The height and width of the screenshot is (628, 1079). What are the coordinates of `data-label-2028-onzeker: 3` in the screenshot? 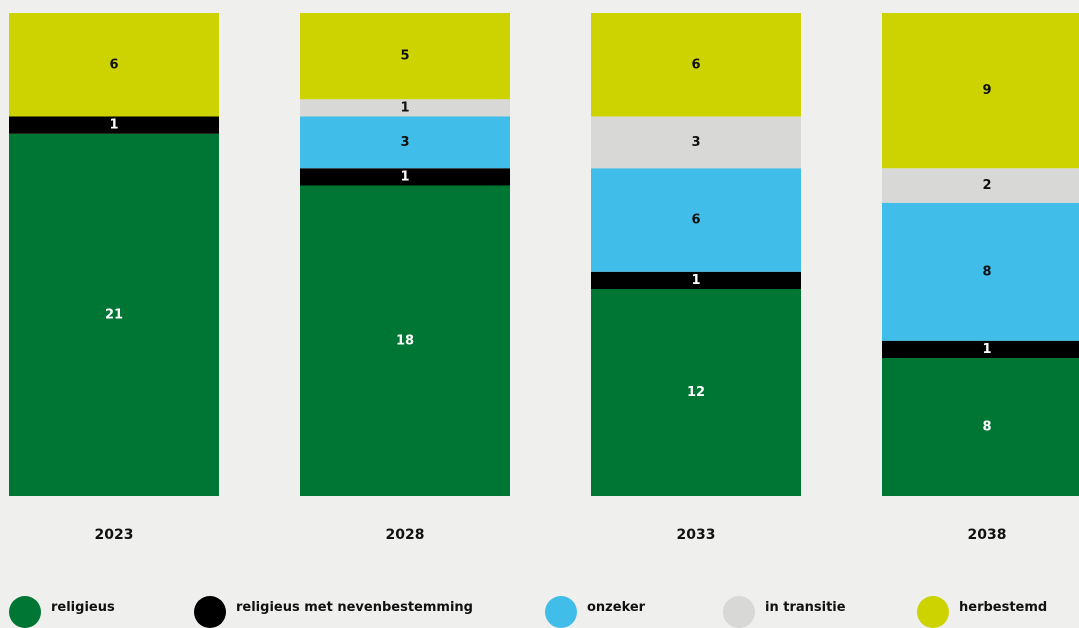 It's located at (404, 142).